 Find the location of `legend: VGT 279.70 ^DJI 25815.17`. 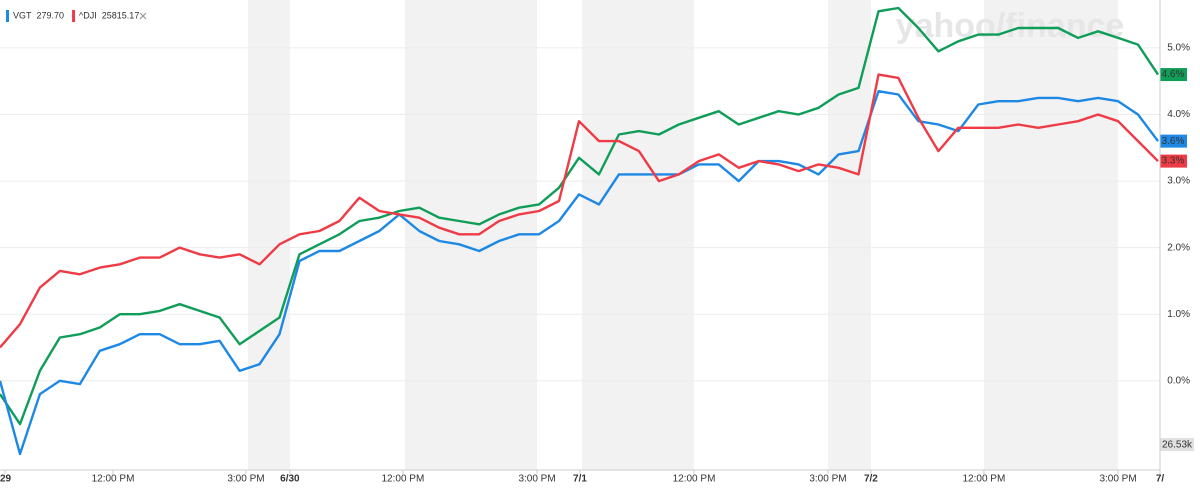

legend: VGT 279.70 ^DJI 25815.17 is located at coordinates (72, 16).